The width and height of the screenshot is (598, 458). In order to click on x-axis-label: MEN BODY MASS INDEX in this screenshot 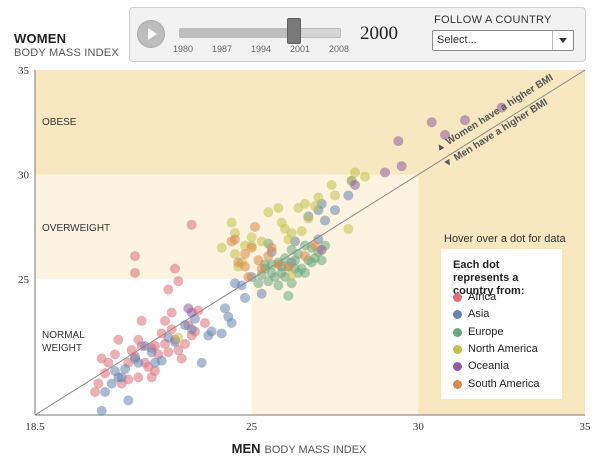, I will do `click(299, 449)`.